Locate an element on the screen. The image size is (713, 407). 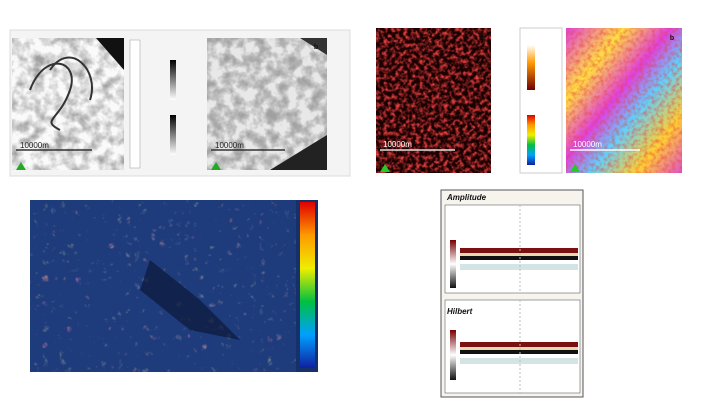
panel-bottom-right: Amplitude Hilbert is located at coordinates (512, 293).